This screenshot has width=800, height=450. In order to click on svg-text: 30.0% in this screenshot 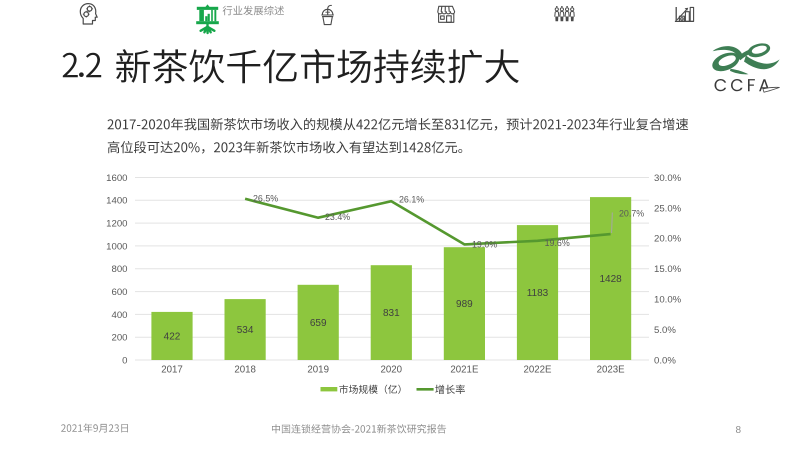, I will do `click(668, 178)`.